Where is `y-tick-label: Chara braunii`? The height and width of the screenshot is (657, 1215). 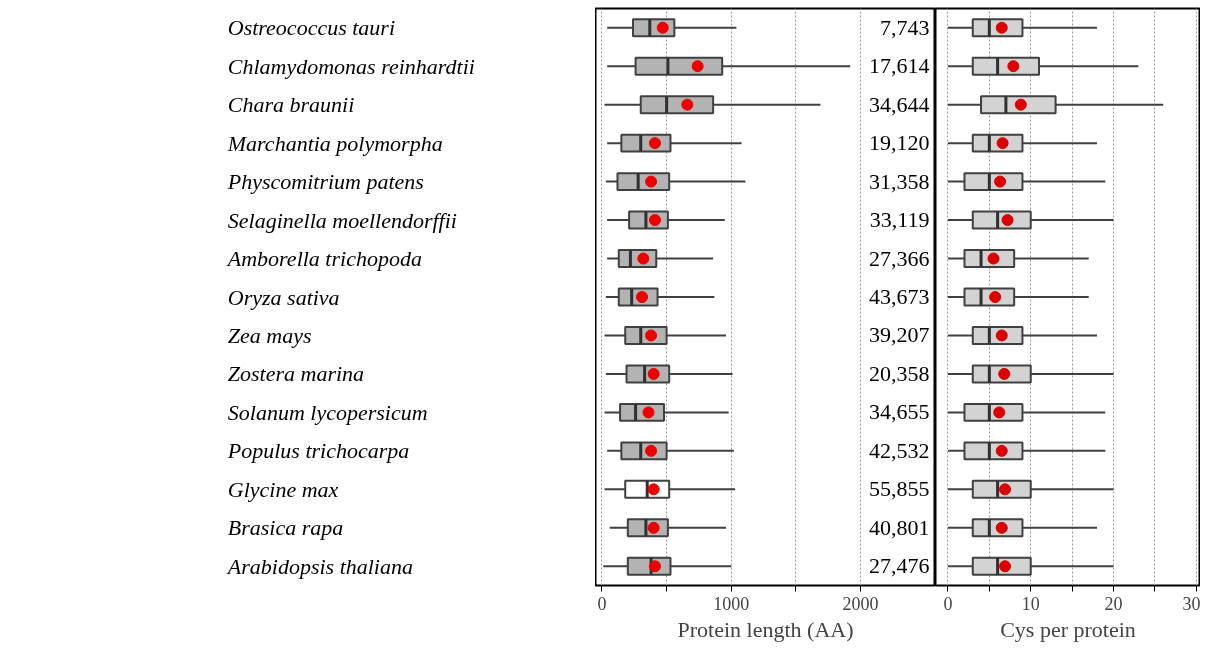
y-tick-label: Chara braunii is located at coordinates (291, 105).